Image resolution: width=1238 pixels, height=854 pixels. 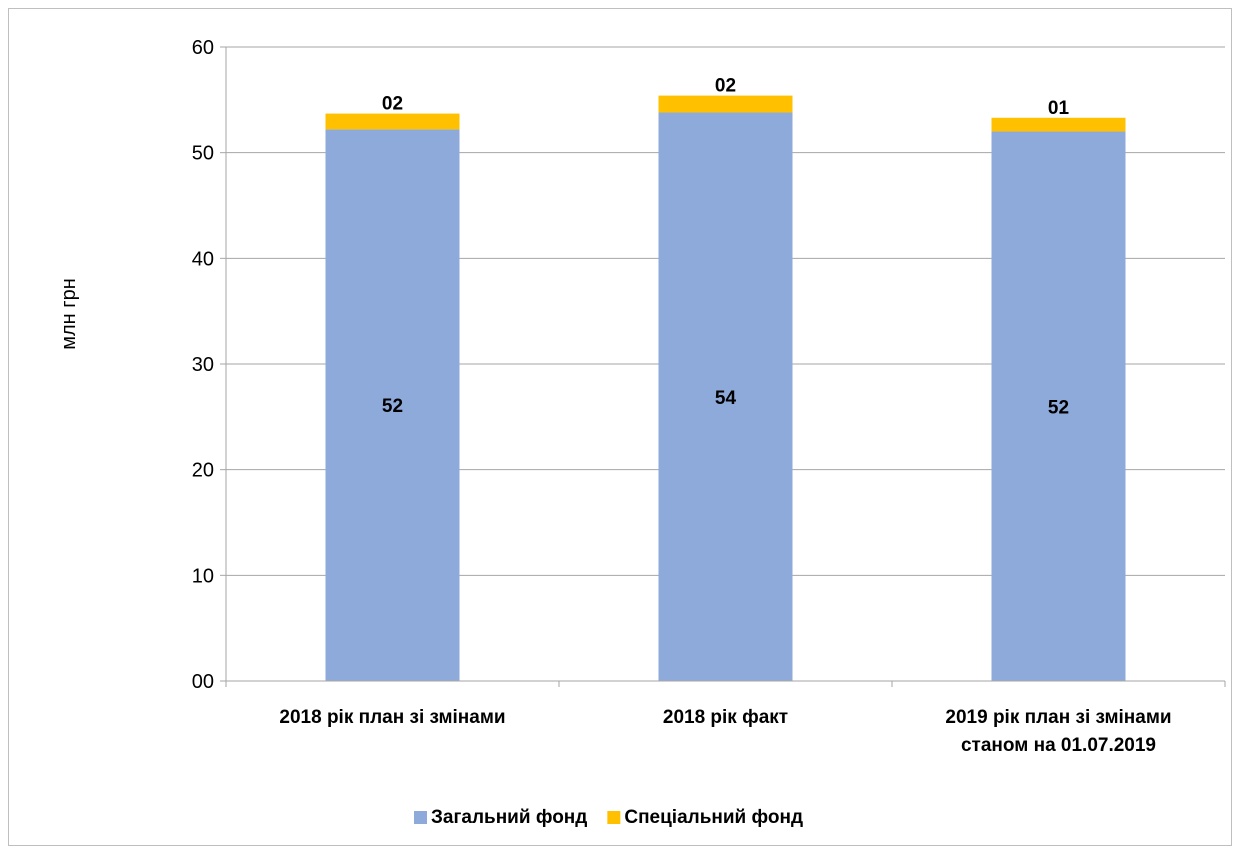 What do you see at coordinates (203, 682) in the screenshot?
I see `y-tick-label: 00` at bounding box center [203, 682].